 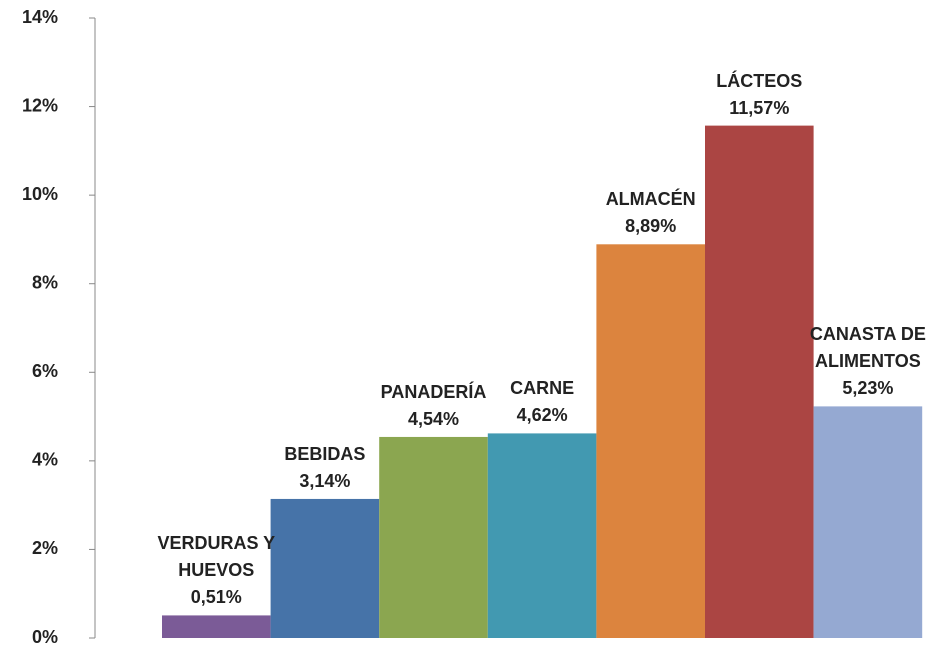 What do you see at coordinates (45, 282) in the screenshot?
I see `y-tick-label: 8%` at bounding box center [45, 282].